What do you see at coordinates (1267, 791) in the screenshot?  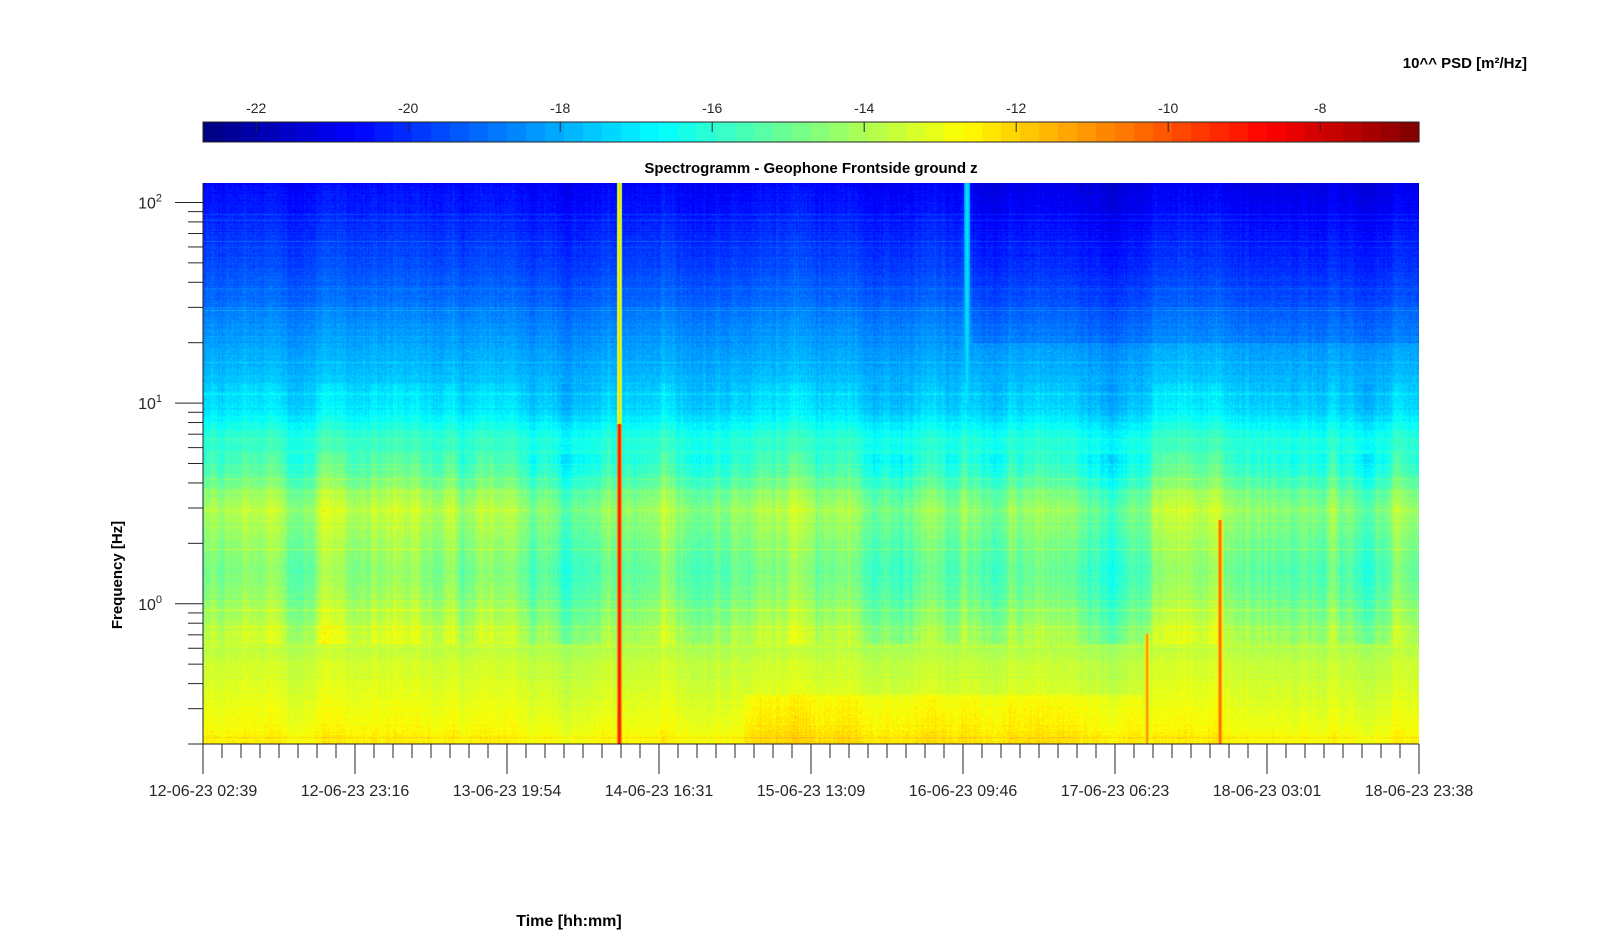 I see `x-tick-label: 18-06-23 03:01` at bounding box center [1267, 791].